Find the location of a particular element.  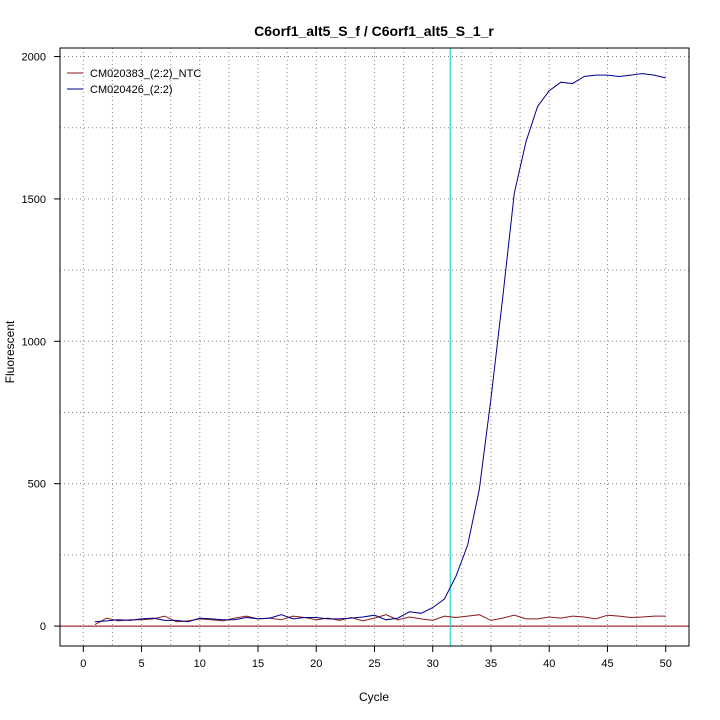

x-axis: 0 5 10 15 20 25 30 35 40 45 50 is located at coordinates (376, 658).